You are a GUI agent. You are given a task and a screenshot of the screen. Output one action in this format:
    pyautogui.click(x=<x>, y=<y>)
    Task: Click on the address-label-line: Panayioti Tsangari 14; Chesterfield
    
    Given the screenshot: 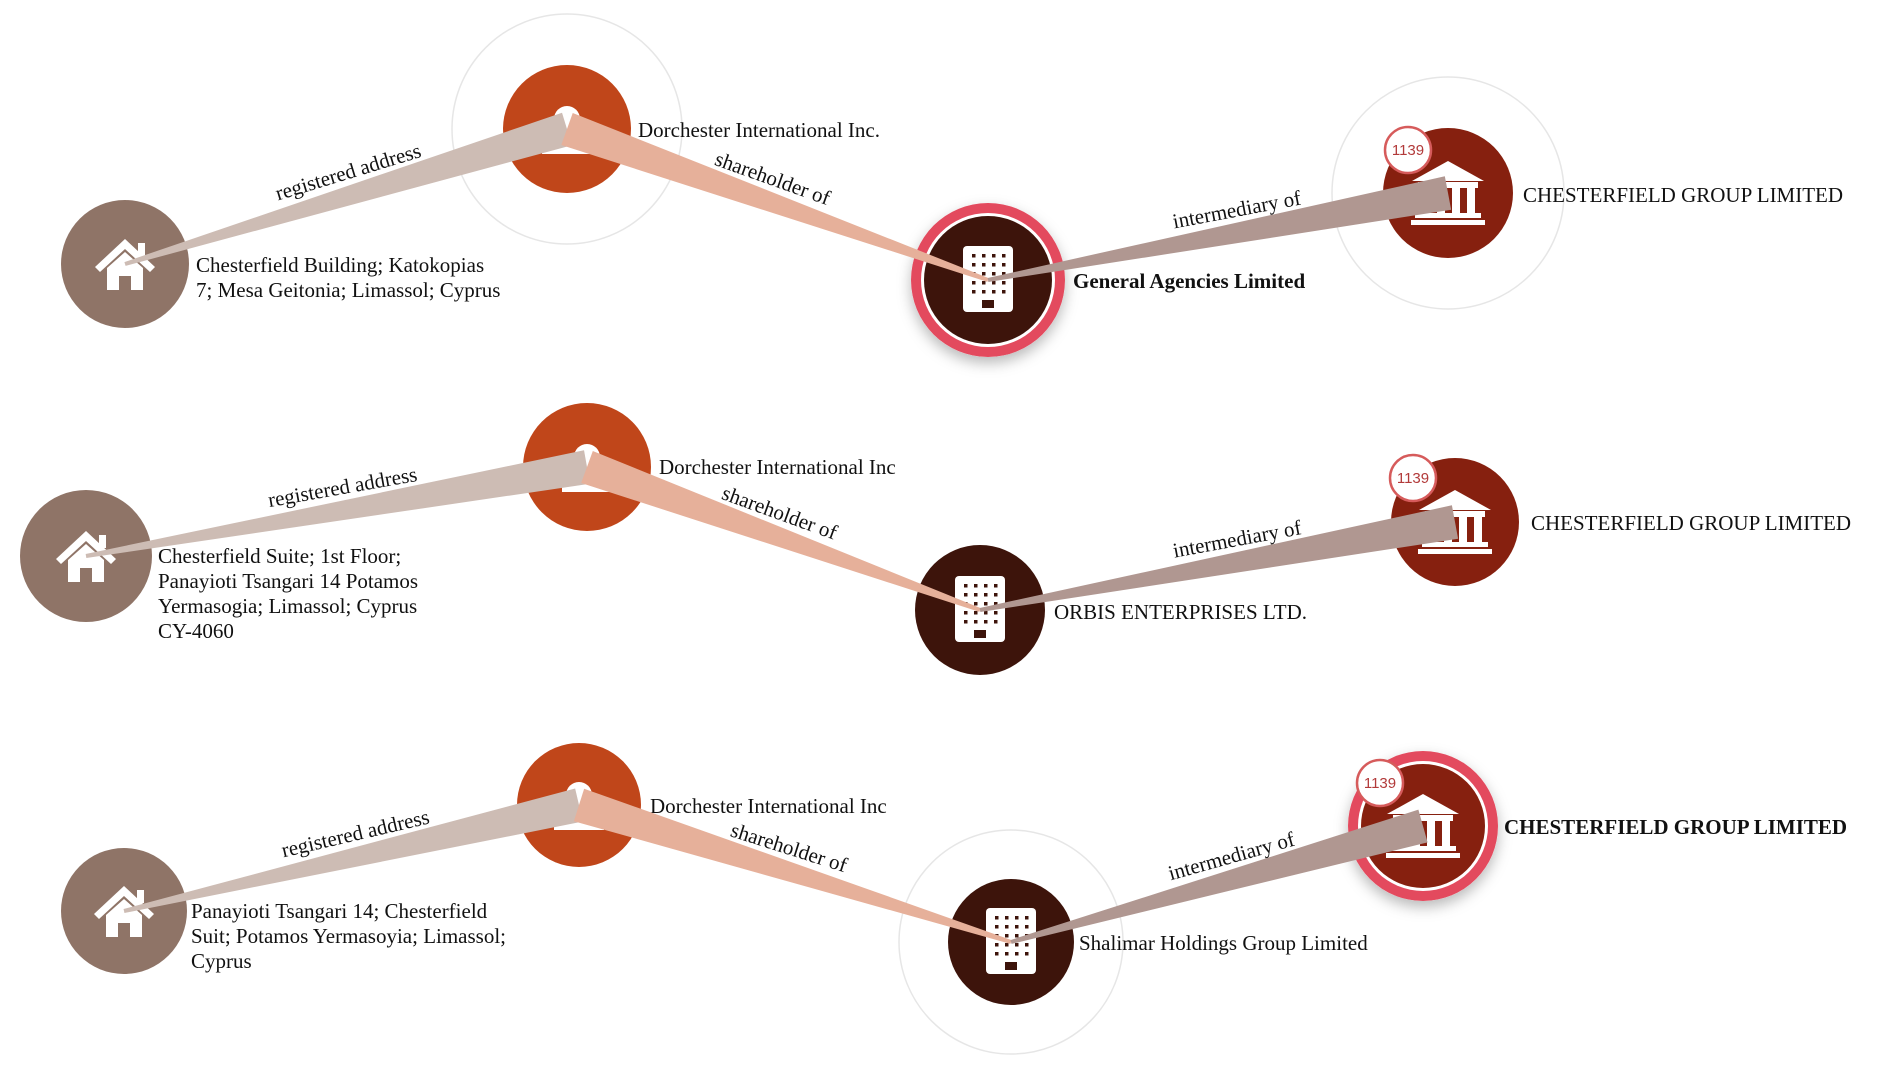 What is the action you would take?
    pyautogui.click(x=339, y=911)
    